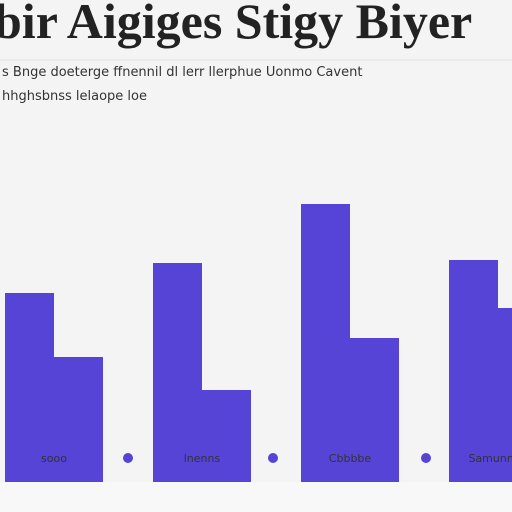 This screenshot has width=512, height=512. I want to click on subtitle-line: hhghsbnss lelaope loe, so click(74, 96).